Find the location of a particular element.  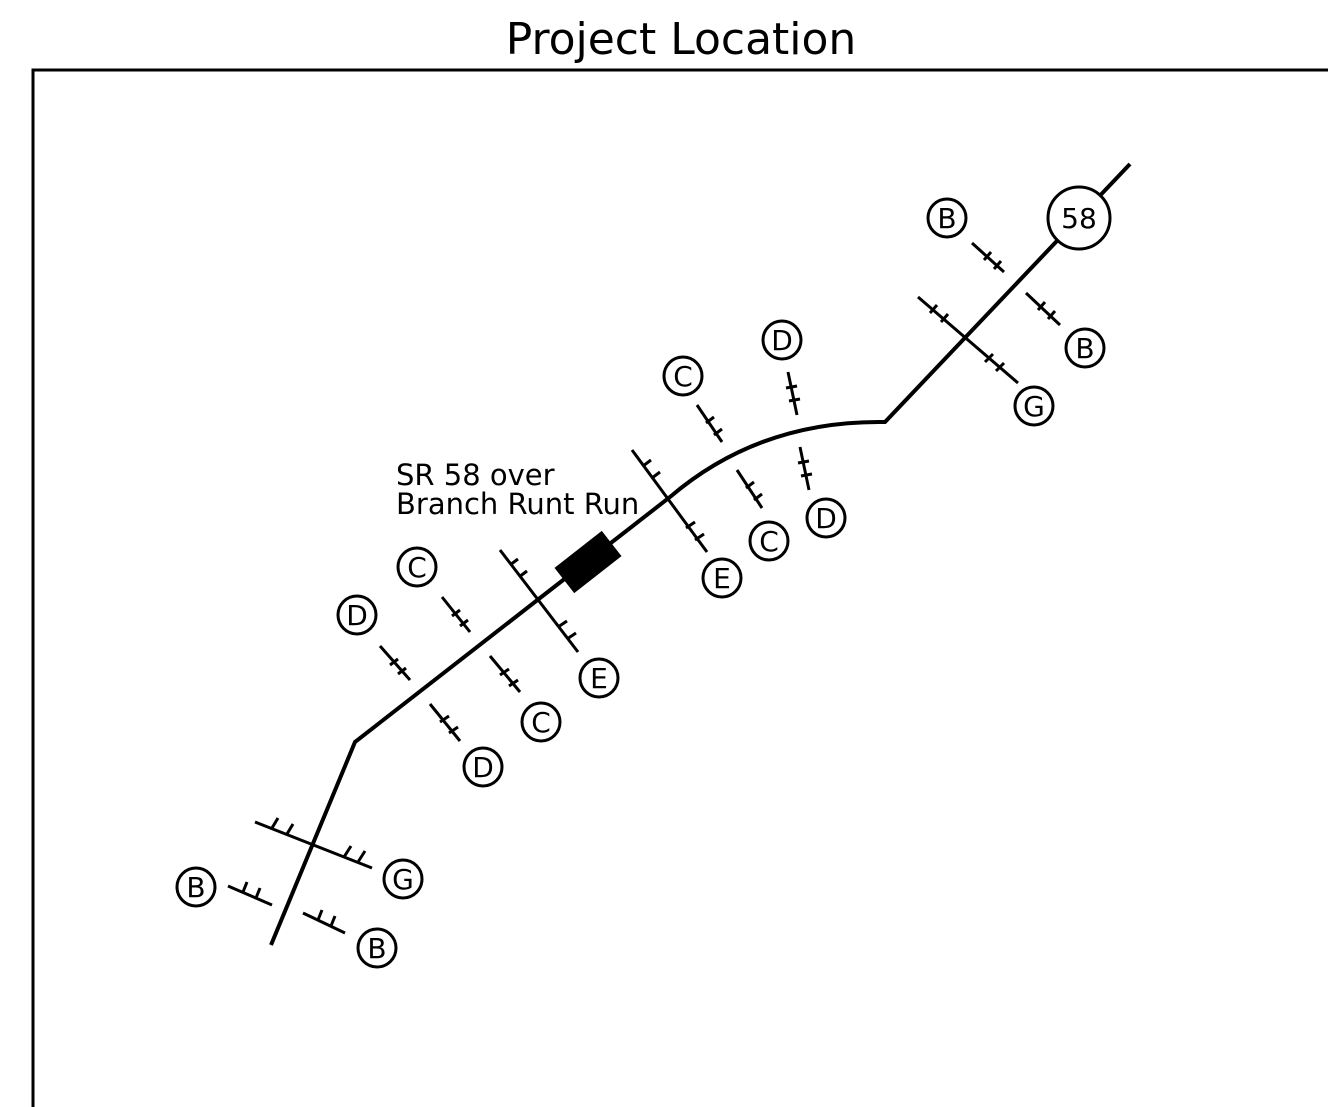

route-shield-circle is located at coordinates (1079, 218).